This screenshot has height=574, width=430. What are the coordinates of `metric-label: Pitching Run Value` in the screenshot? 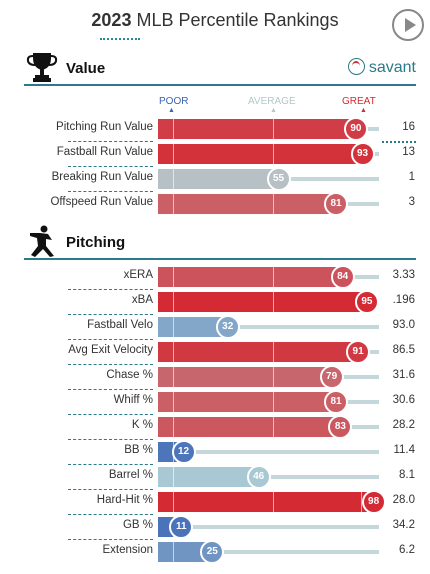 It's located at (104, 127).